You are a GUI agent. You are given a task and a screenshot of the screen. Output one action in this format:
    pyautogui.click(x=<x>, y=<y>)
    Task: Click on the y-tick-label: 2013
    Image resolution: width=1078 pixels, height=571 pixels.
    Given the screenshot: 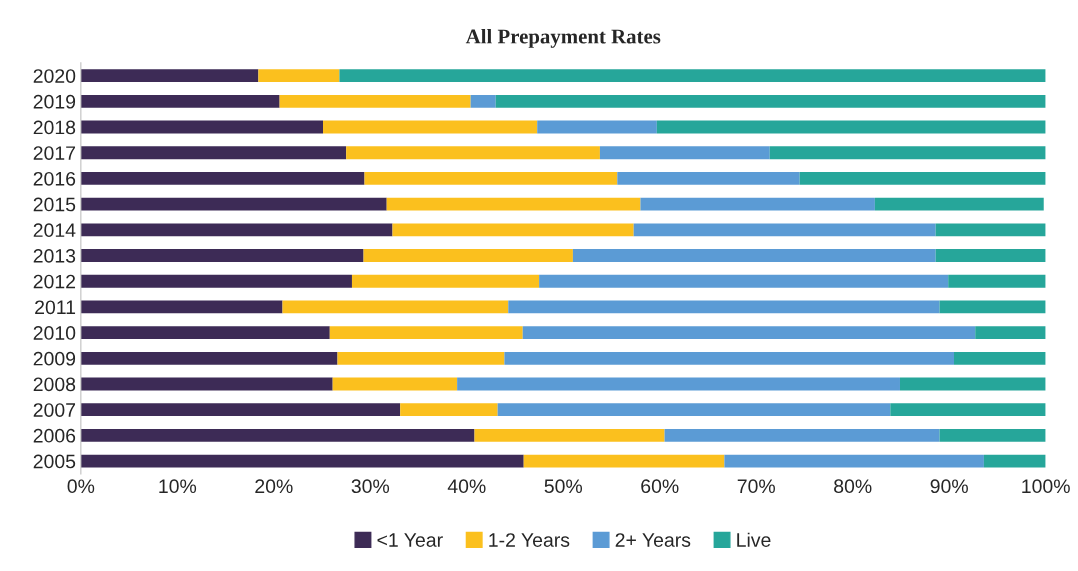 What is the action you would take?
    pyautogui.click(x=54, y=255)
    